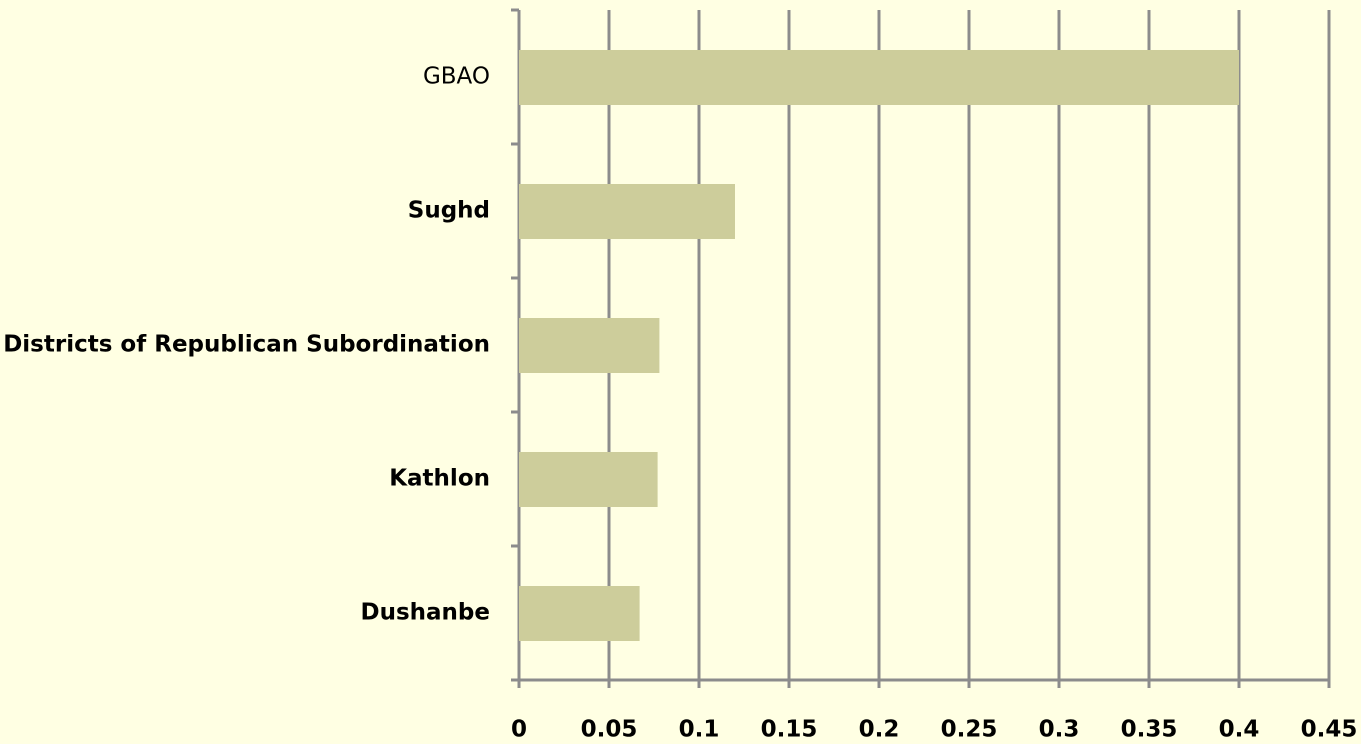 This screenshot has width=1361, height=744. I want to click on x-tick-label: 0.25, so click(969, 730).